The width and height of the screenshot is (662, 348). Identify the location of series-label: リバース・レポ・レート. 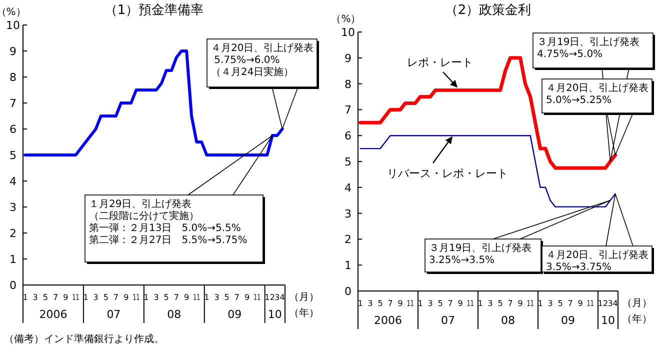
(447, 173).